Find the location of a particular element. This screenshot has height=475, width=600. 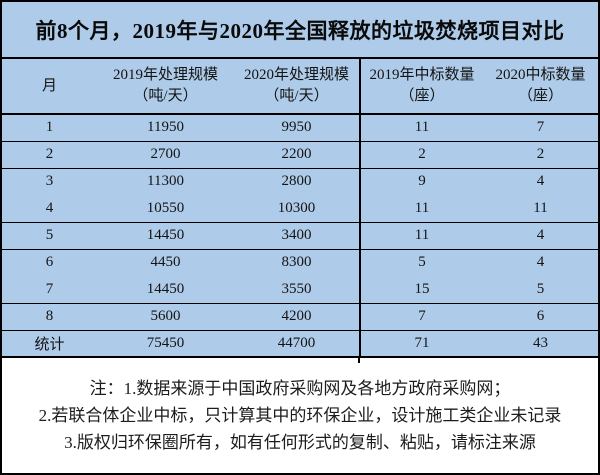

table-row: 1 11950 9950 11 7 is located at coordinates (300, 127).